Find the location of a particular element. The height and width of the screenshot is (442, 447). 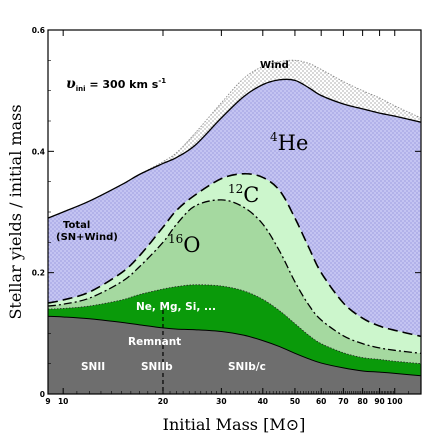

label-o16: 16O is located at coordinates (184, 244).